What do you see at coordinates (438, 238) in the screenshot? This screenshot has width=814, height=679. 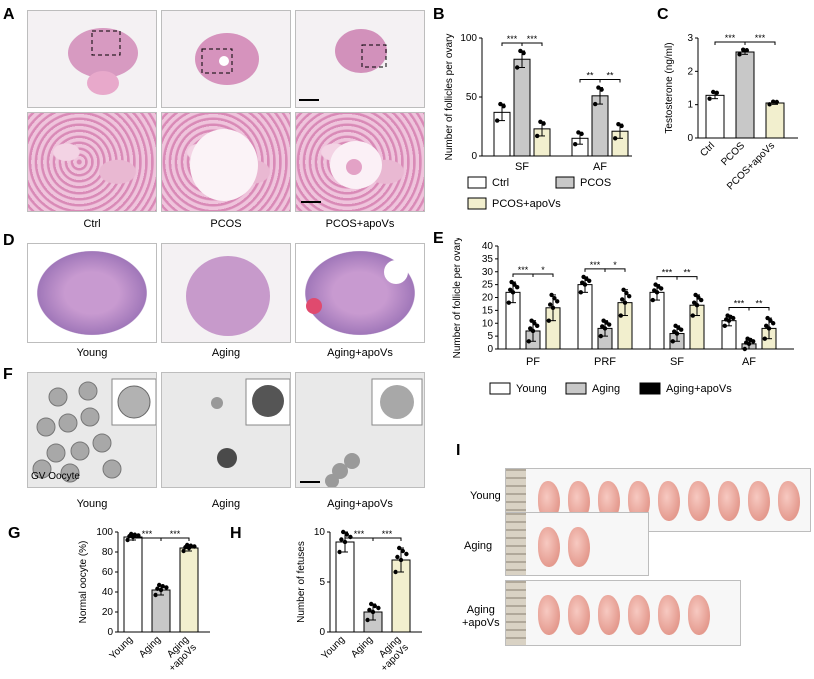 I see `panel-label-e: E` at bounding box center [438, 238].